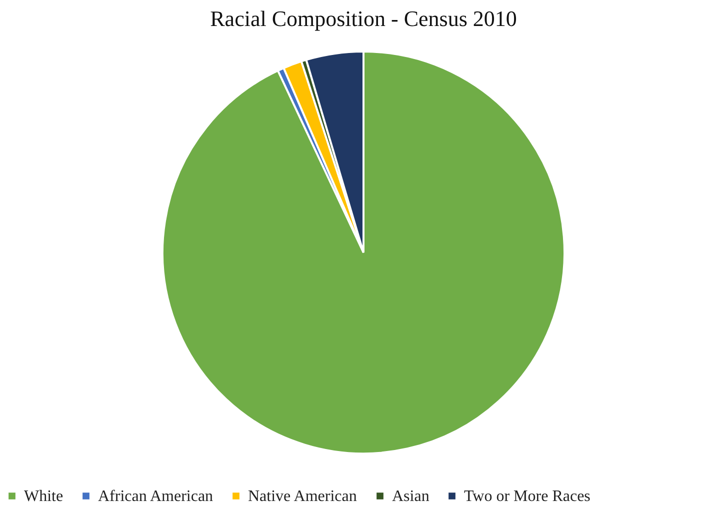  Describe the element at coordinates (411, 496) in the screenshot. I see `legend-label: Asian` at that location.